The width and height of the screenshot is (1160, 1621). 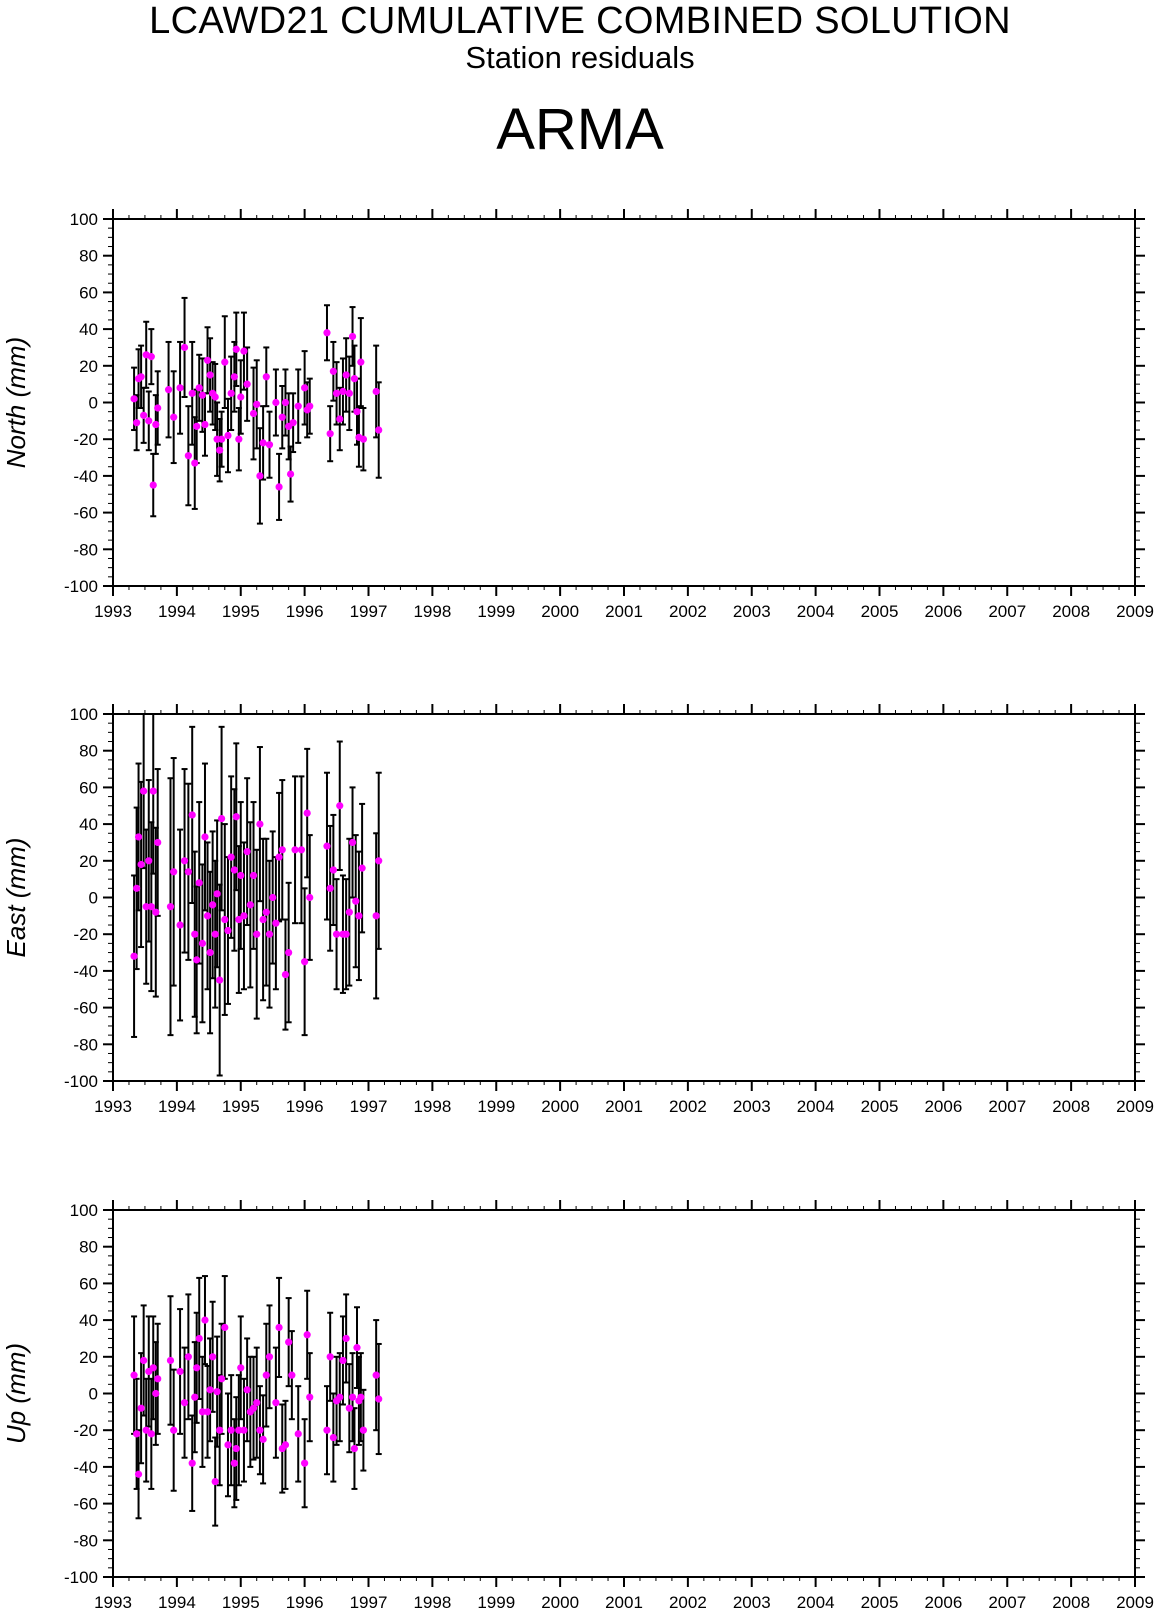 What do you see at coordinates (1007, 1106) in the screenshot?
I see `x-tick-label: 2007` at bounding box center [1007, 1106].